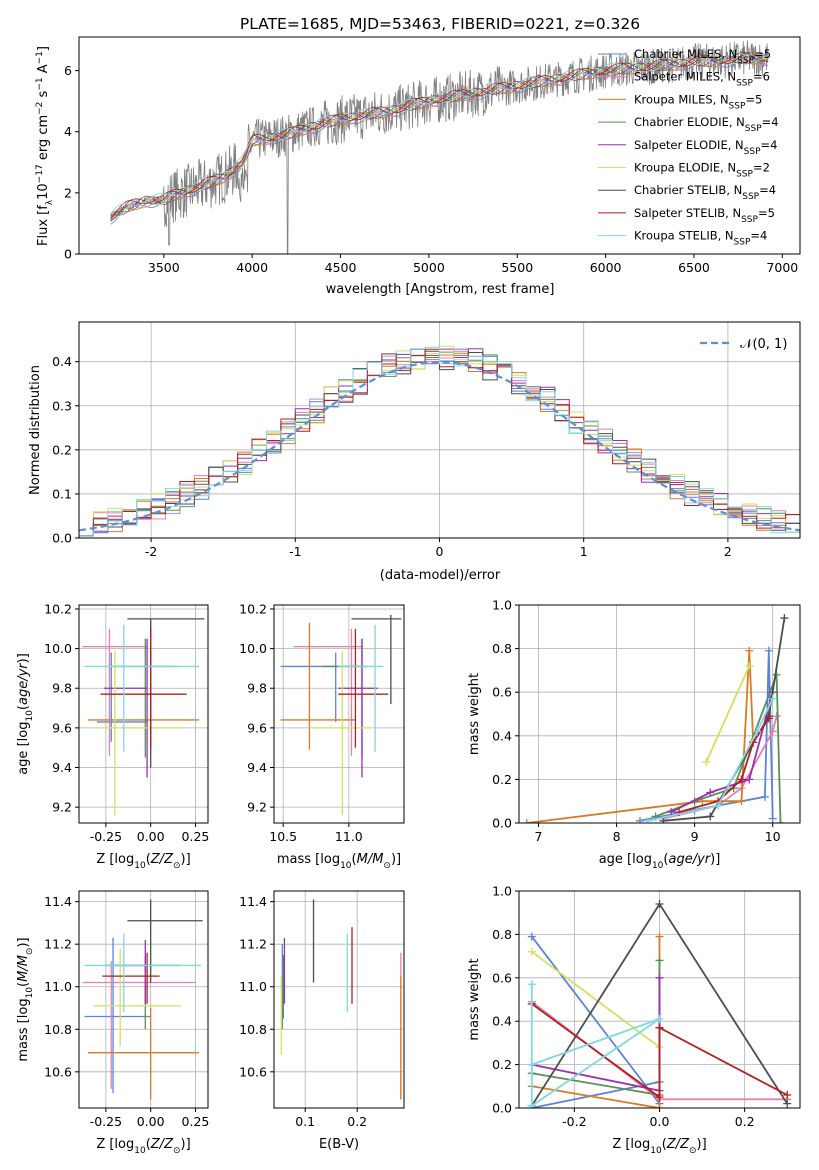 The width and height of the screenshot is (819, 1170). I want to click on x-tick-label: 8, so click(617, 836).